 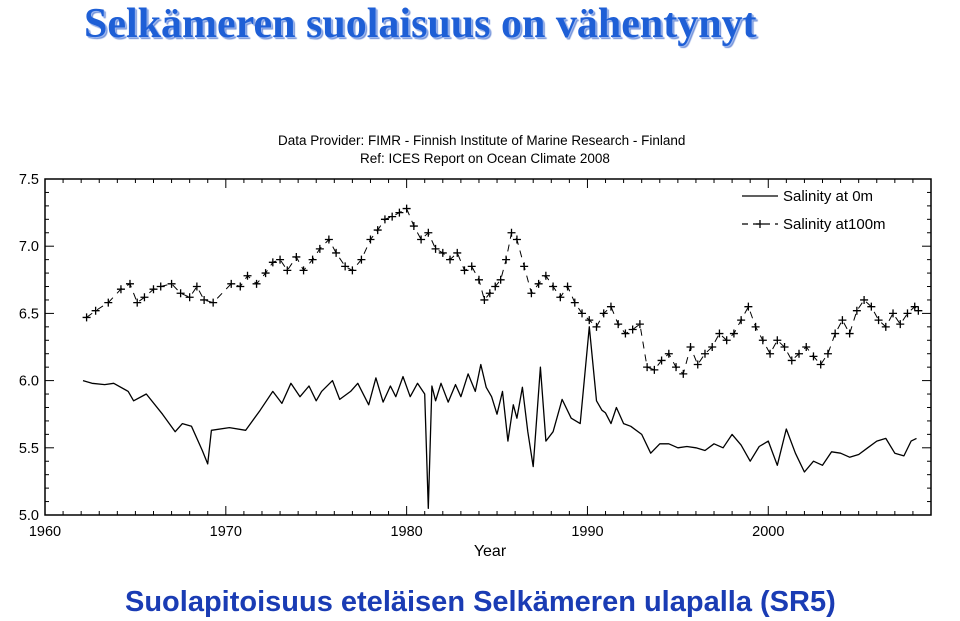 I want to click on x-tick-label: 1970, so click(x=226, y=532).